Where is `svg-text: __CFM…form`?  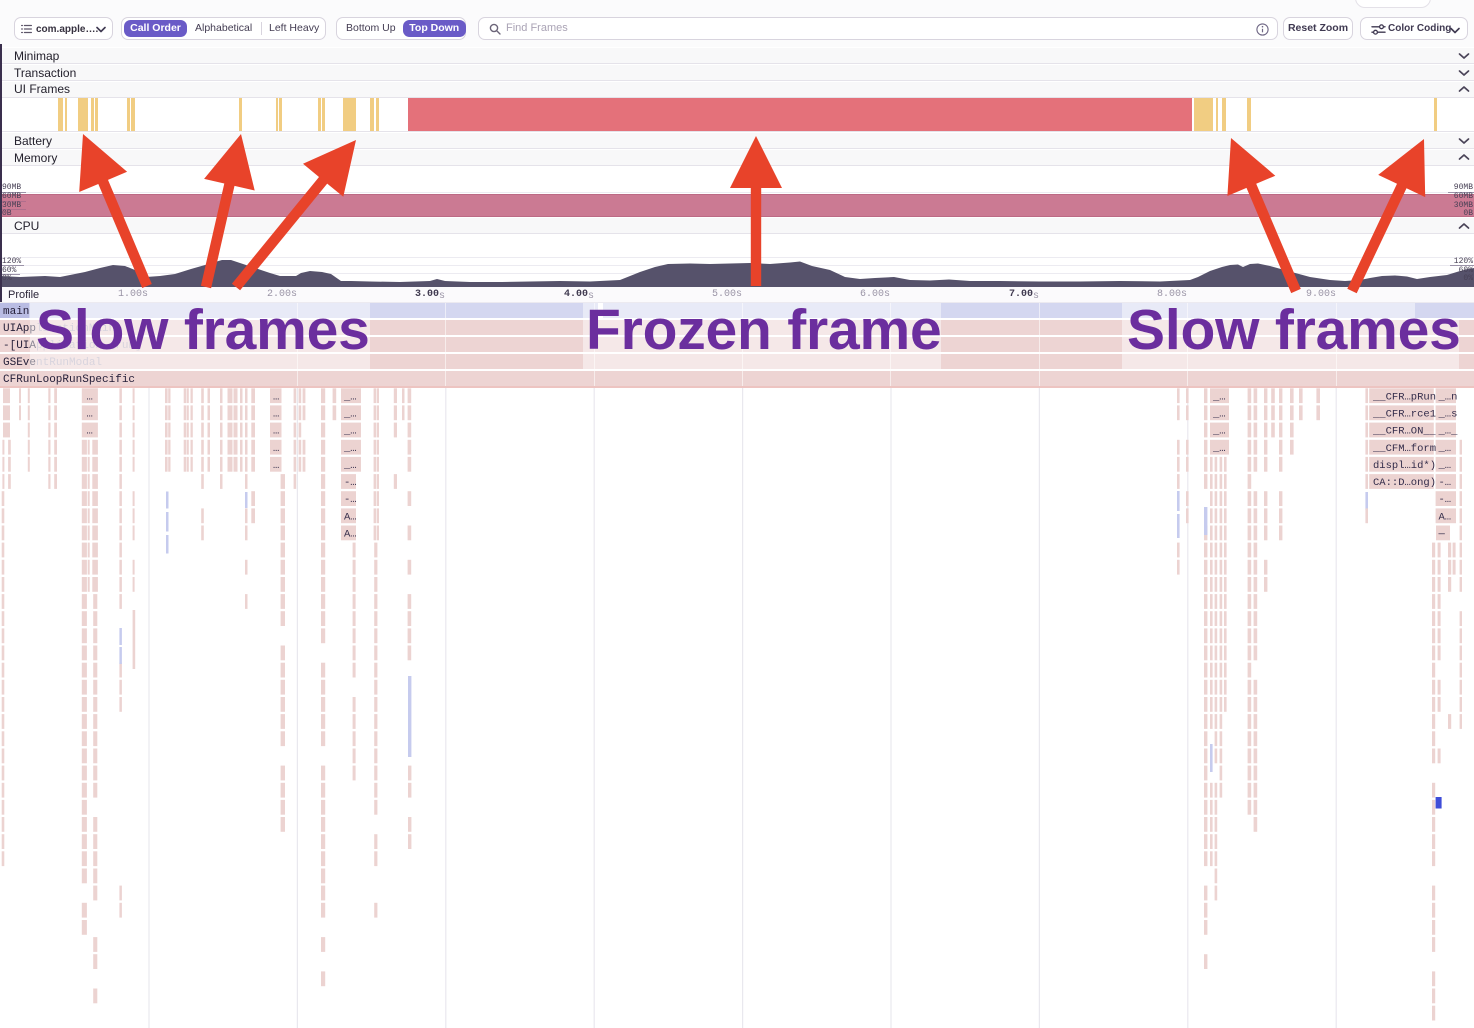
svg-text: __CFM…form is located at coordinates (1404, 449).